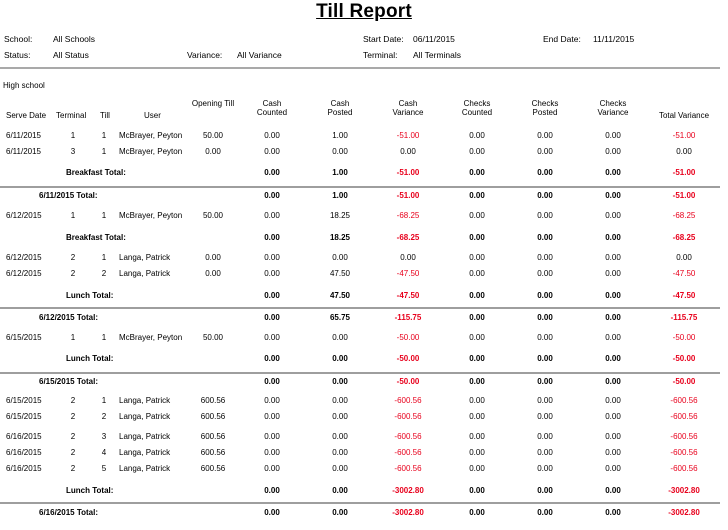  Describe the element at coordinates (213, 452) in the screenshot. I see `opening-till-cell: 600.56` at that location.